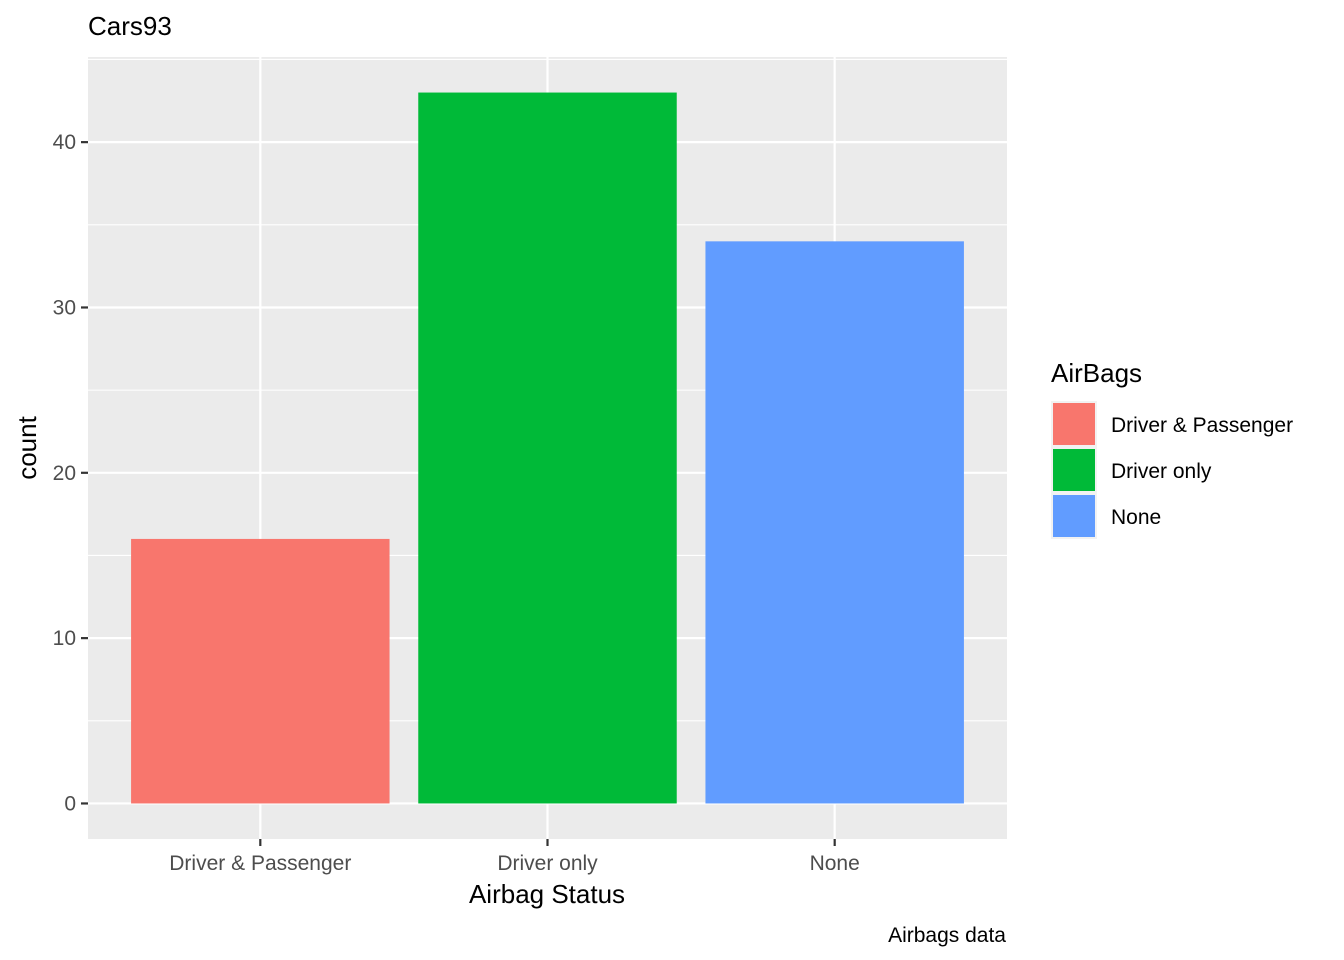 Image resolution: width=1344 pixels, height=960 pixels. Describe the element at coordinates (1136, 517) in the screenshot. I see `legend-label: None` at that location.